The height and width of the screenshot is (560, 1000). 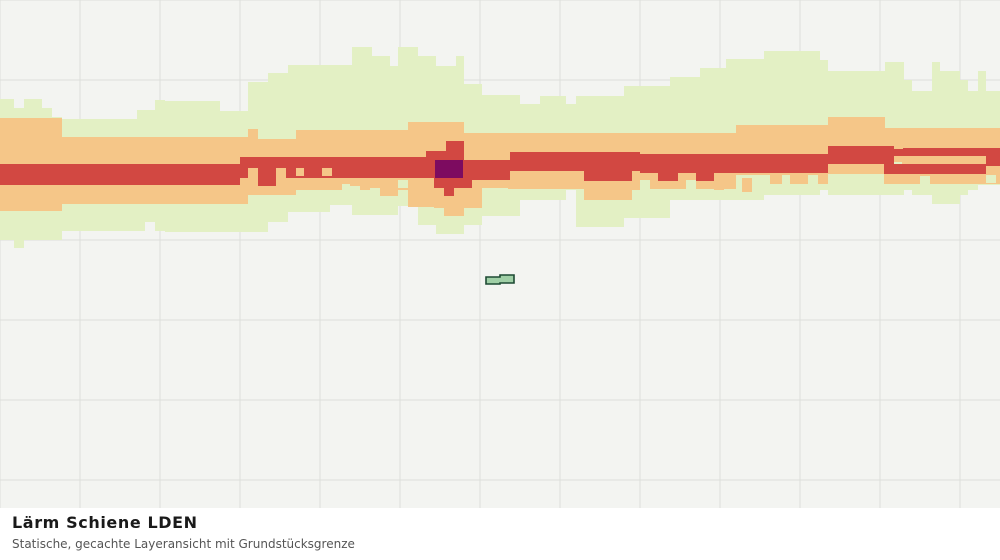 What do you see at coordinates (105, 522) in the screenshot?
I see `layer-title: Lärm Schiene LDEN` at bounding box center [105, 522].